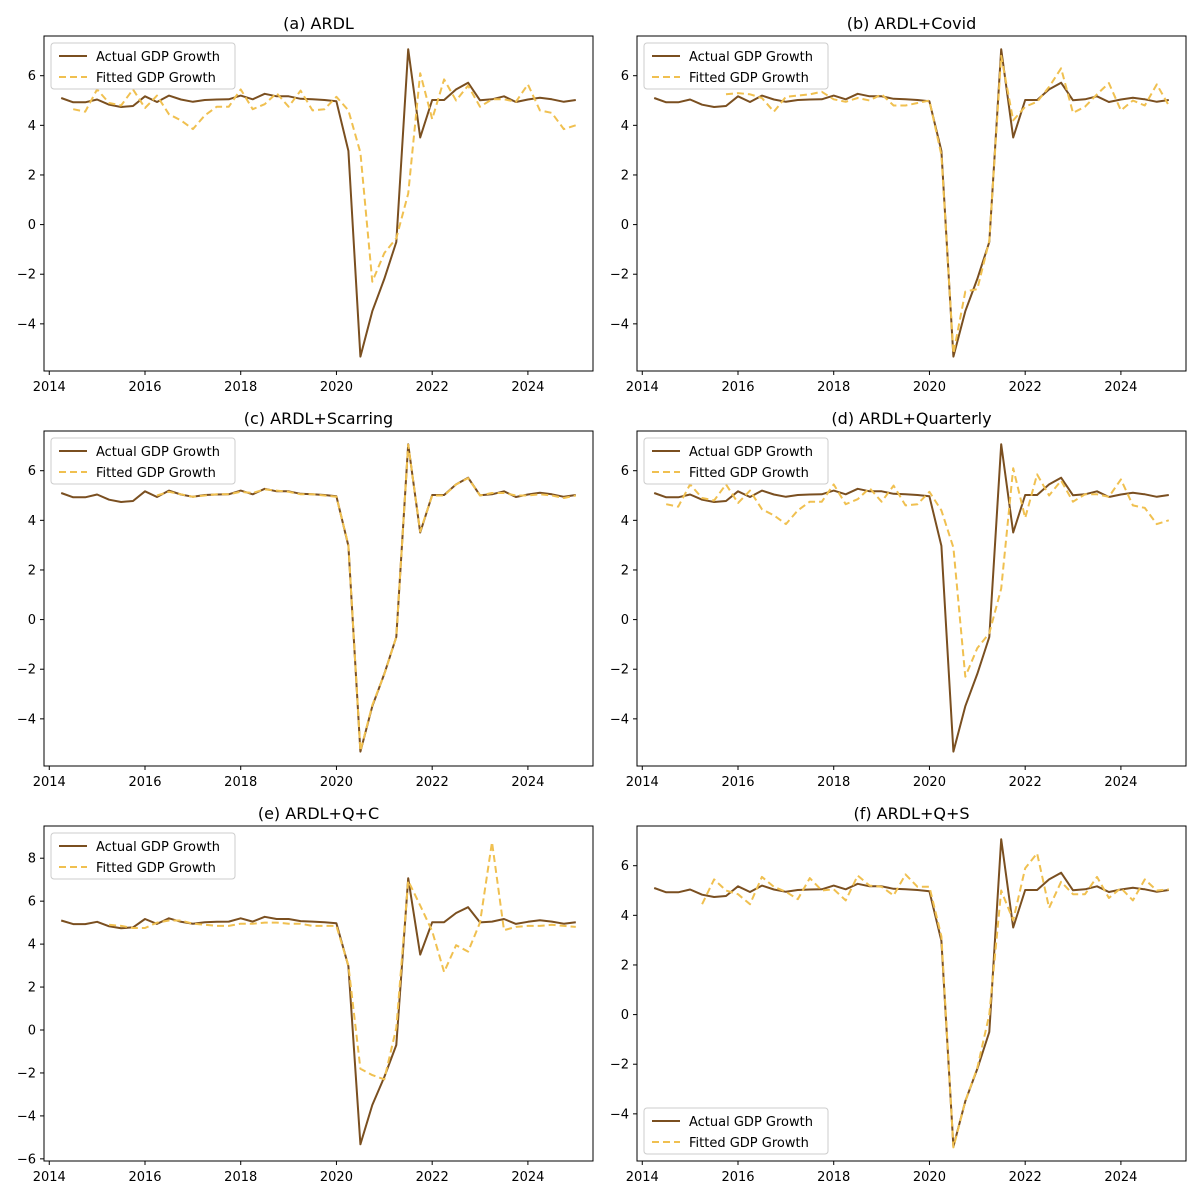  Describe the element at coordinates (32, 859) in the screenshot. I see `y-tick-label: 8` at that location.